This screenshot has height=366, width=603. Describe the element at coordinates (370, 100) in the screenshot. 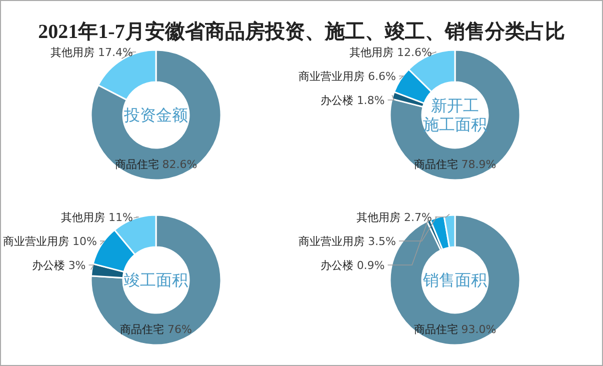

I see `data-label: 1.8%` at that location.